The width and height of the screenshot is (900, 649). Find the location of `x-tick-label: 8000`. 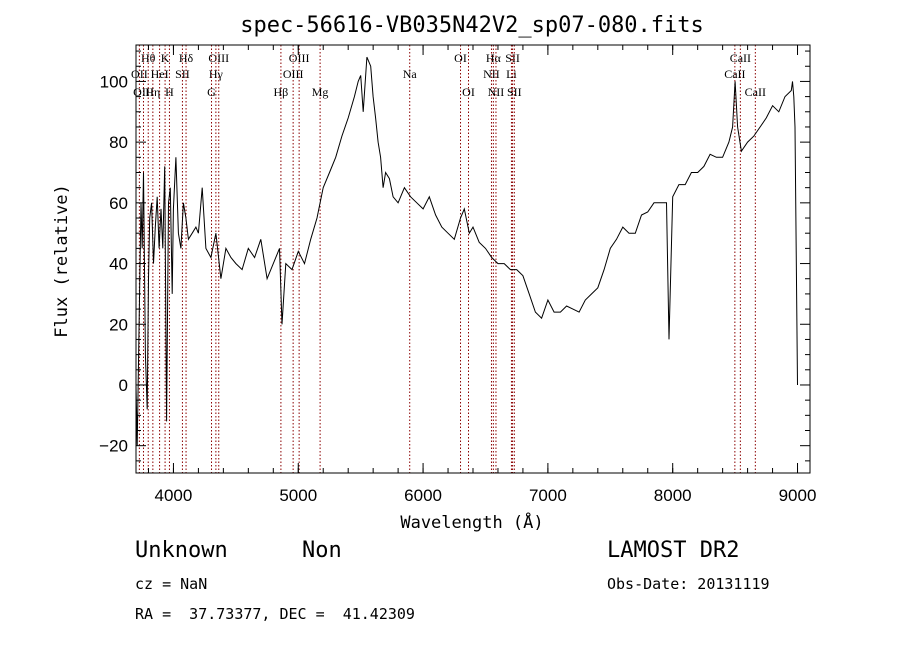

x-tick-label: 8000 is located at coordinates (673, 495).